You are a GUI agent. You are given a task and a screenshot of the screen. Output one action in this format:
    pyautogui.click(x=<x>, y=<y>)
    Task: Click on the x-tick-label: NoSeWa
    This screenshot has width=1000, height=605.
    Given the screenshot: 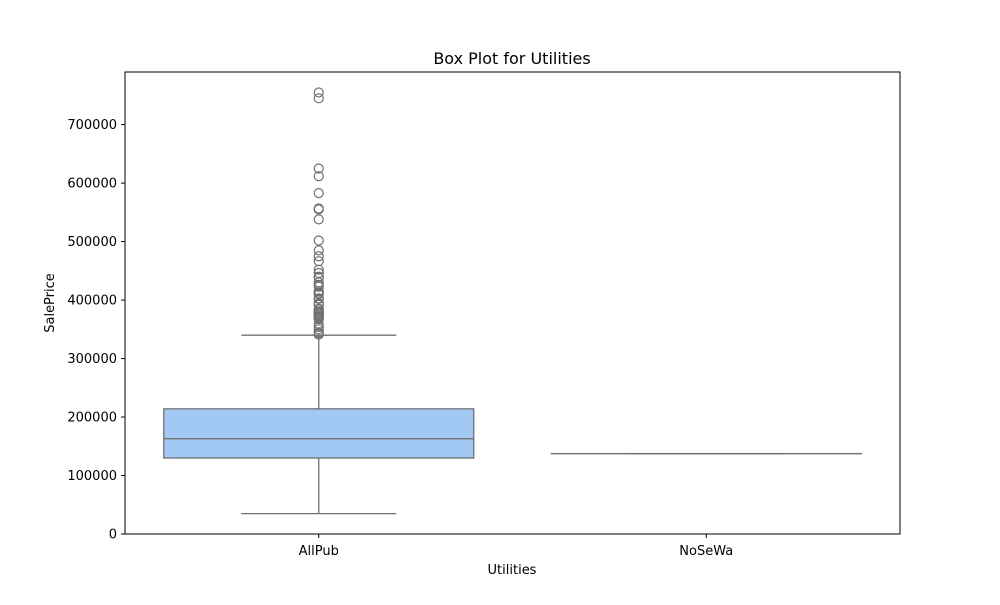 What is the action you would take?
    pyautogui.click(x=706, y=551)
    